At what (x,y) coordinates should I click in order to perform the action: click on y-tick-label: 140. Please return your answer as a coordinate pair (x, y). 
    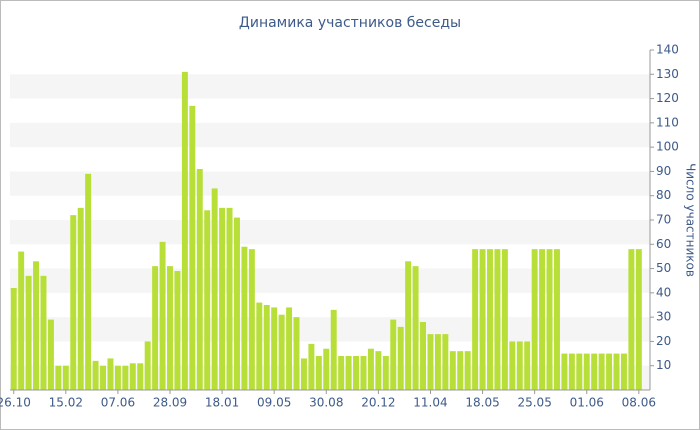
    Looking at the image, I should click on (667, 50).